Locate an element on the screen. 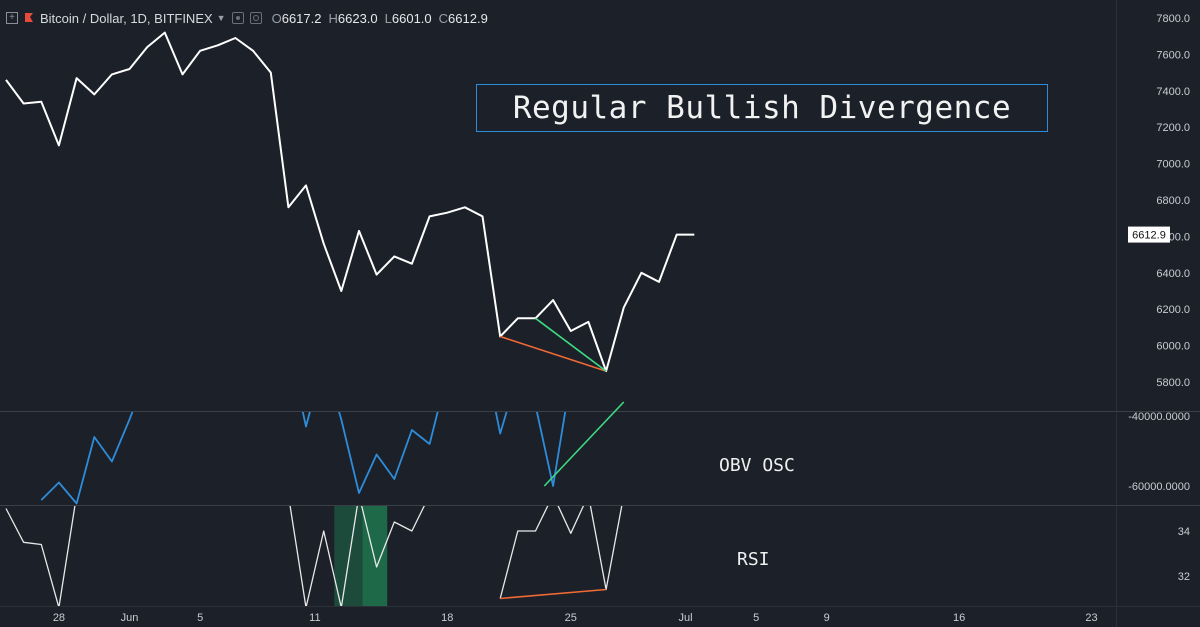 Image resolution: width=1200 pixels, height=627 pixels. ohlc-key-open: O is located at coordinates (276, 18).